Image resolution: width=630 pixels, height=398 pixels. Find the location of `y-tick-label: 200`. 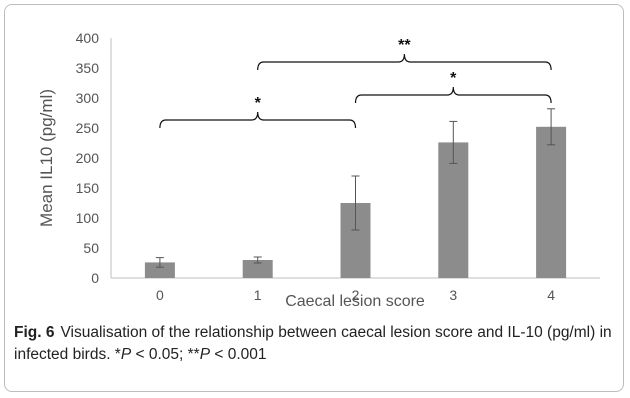

y-tick-label: 200 is located at coordinates (88, 158).